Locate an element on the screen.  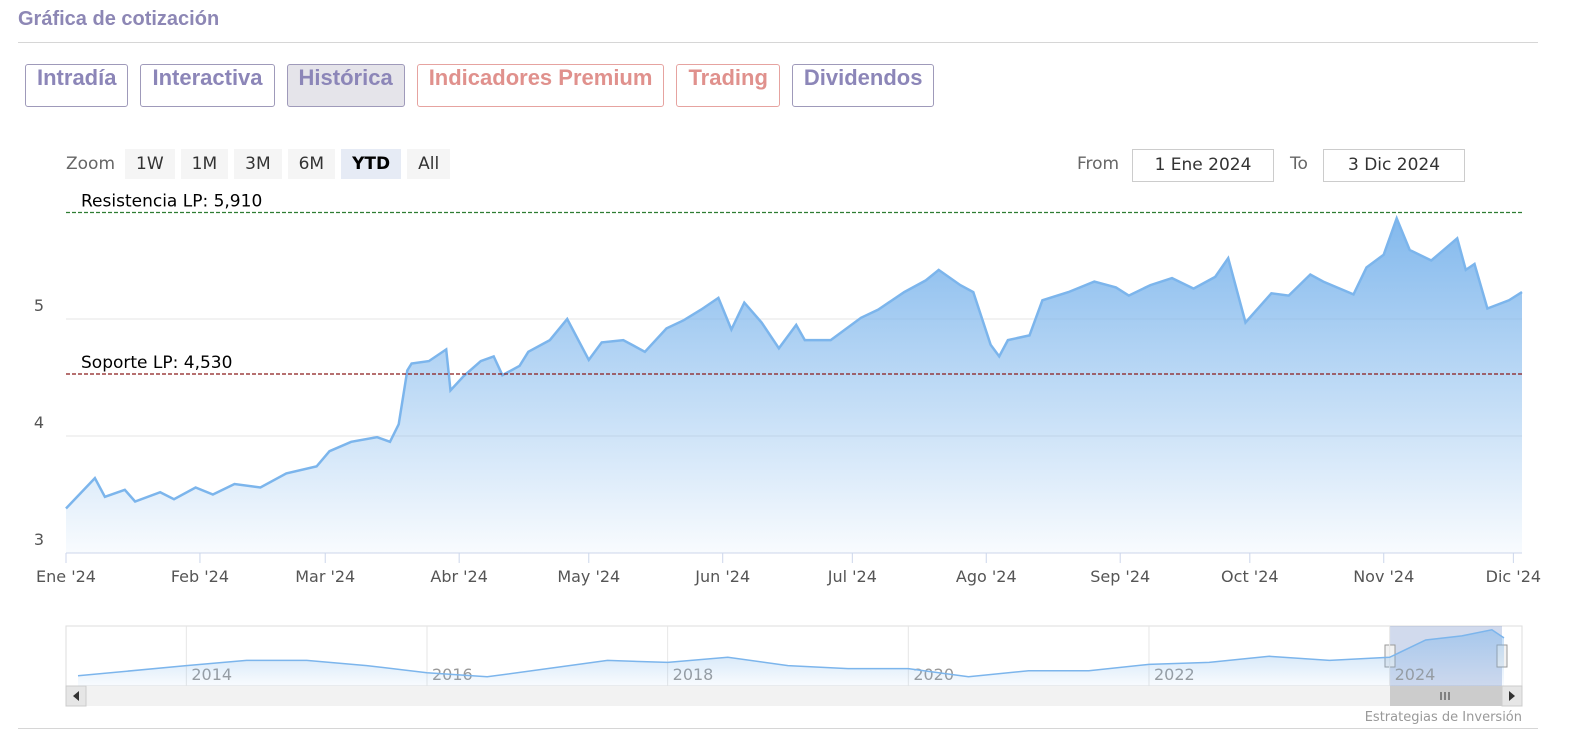
zoom-button: 3M is located at coordinates (258, 164).